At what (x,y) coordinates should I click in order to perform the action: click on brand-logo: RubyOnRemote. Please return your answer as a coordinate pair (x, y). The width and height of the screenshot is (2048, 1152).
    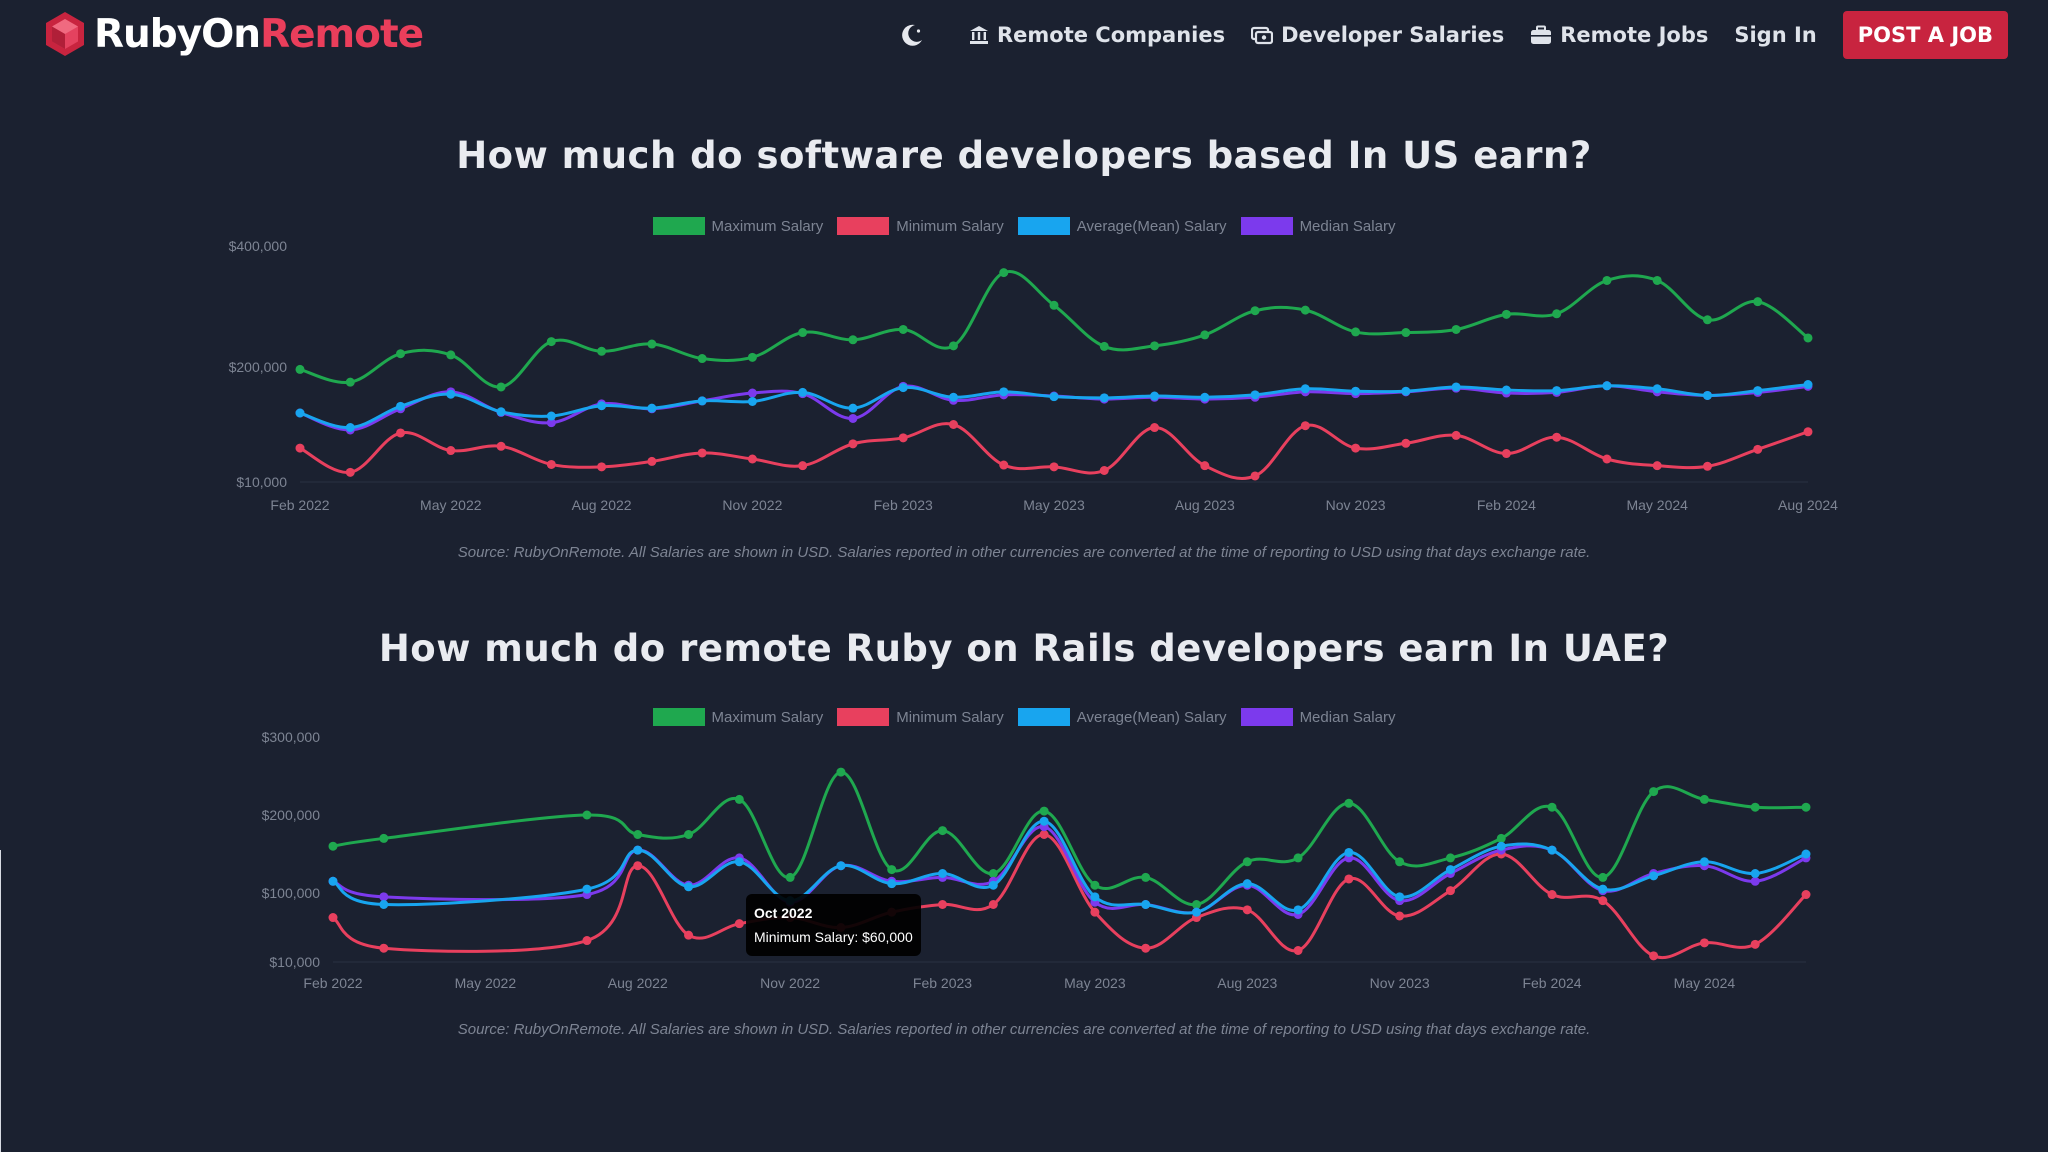
    Looking at the image, I should click on (233, 34).